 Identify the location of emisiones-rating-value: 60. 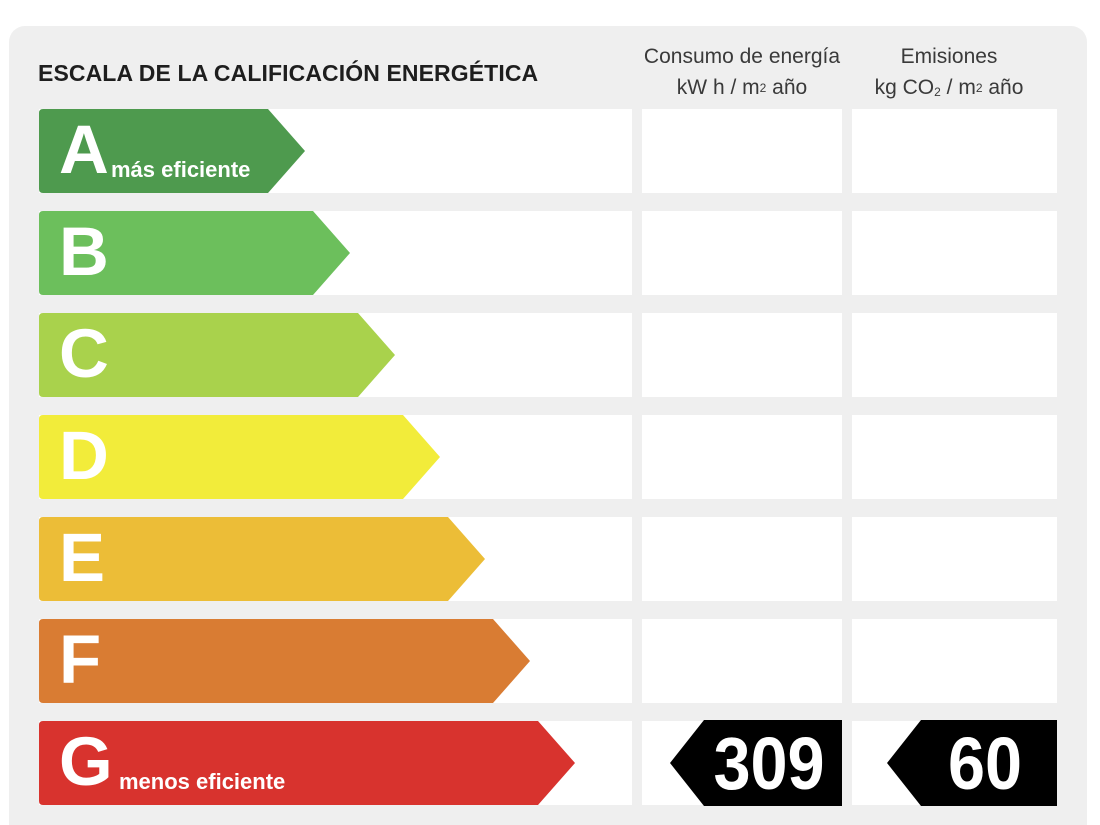
(985, 763).